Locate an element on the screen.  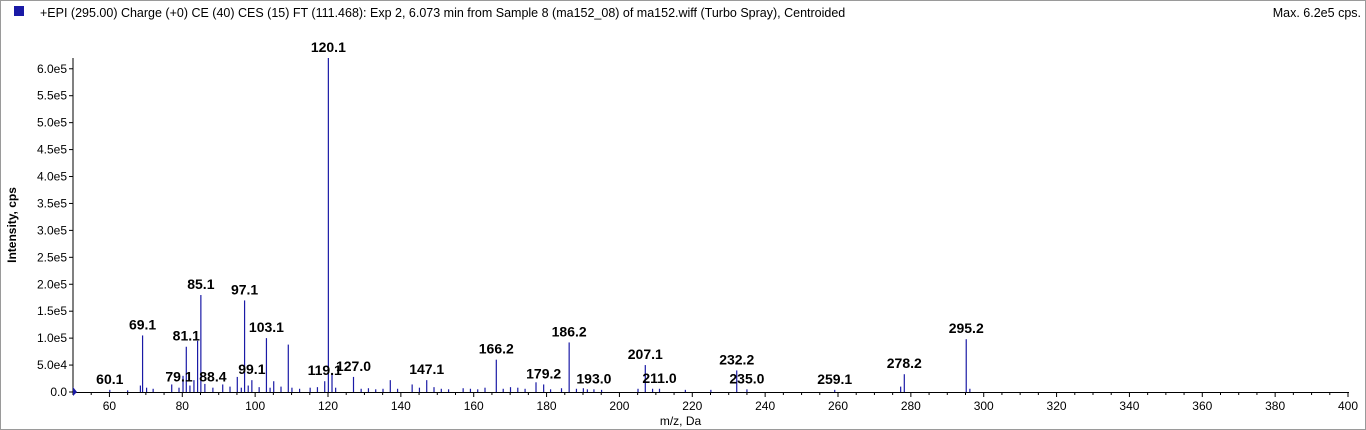
y-tick-label: 4.5e5 is located at coordinates (52, 150).